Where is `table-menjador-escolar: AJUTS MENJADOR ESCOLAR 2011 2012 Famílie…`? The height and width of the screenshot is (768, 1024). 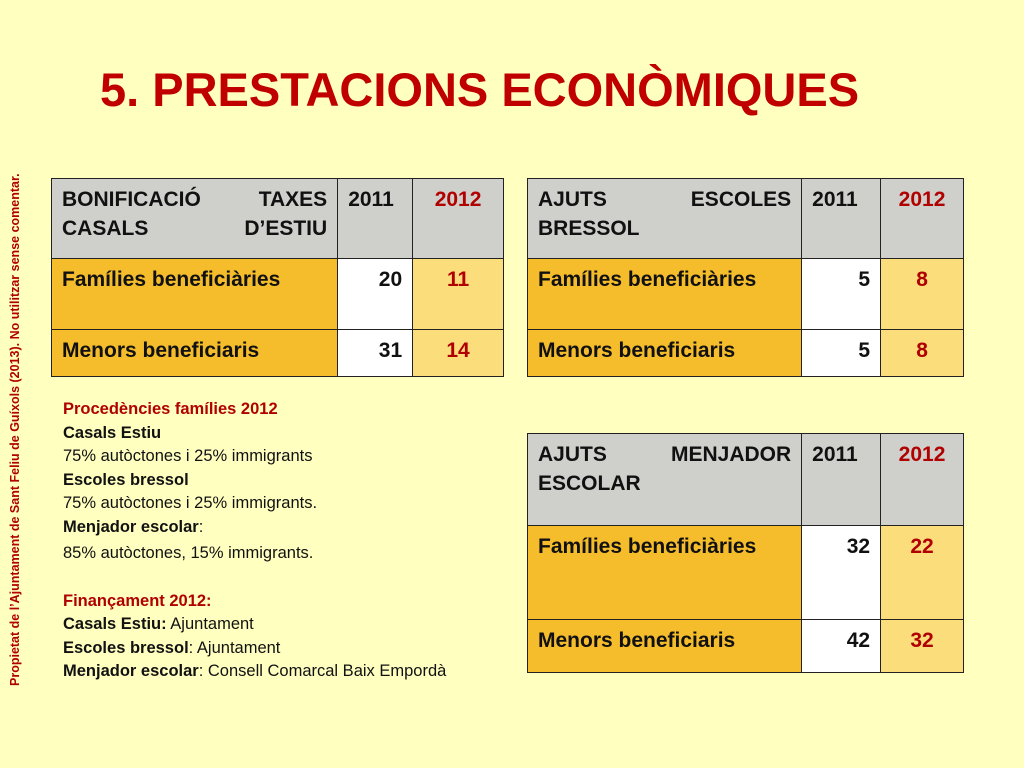
table-menjador-escolar: AJUTS MENJADOR ESCOLAR 2011 2012 Famílie… is located at coordinates (745, 553).